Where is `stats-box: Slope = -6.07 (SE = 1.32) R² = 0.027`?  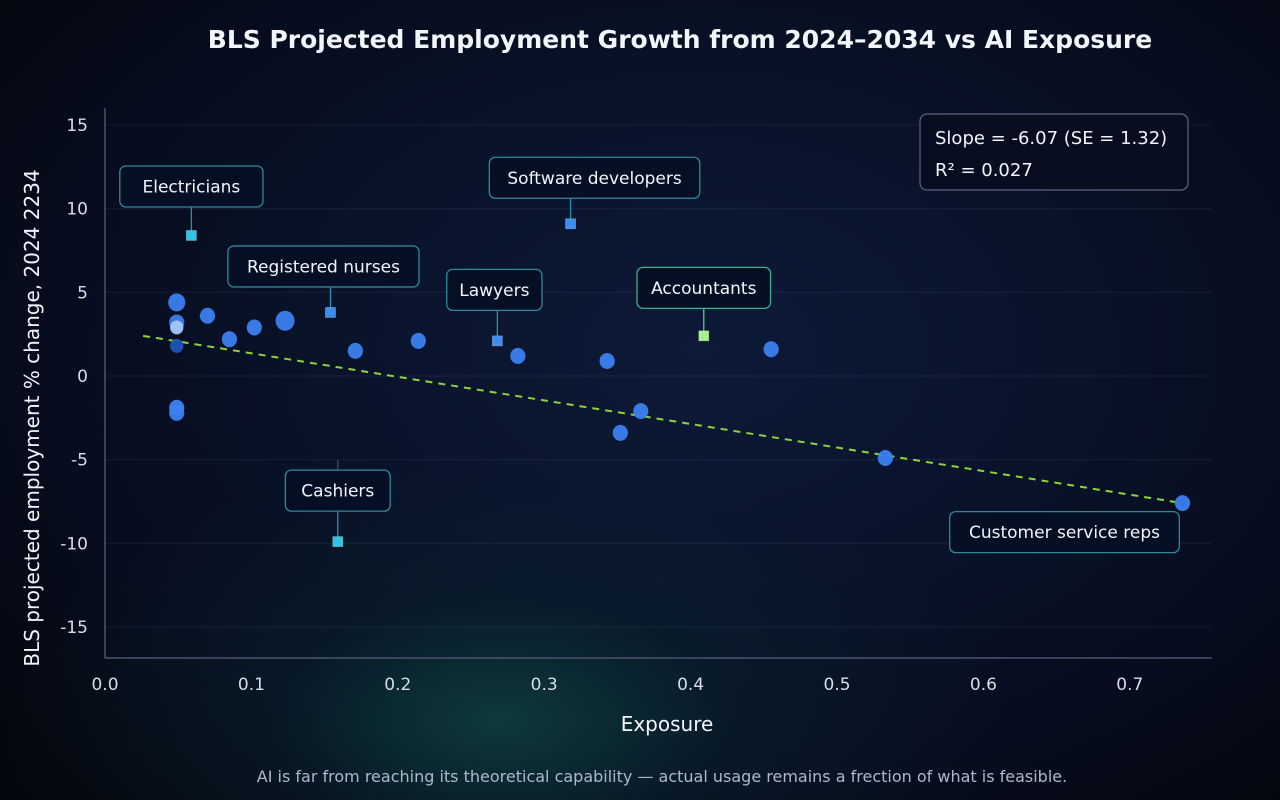
stats-box: Slope = -6.07 (SE = 1.32) R² = 0.027 is located at coordinates (1054, 152).